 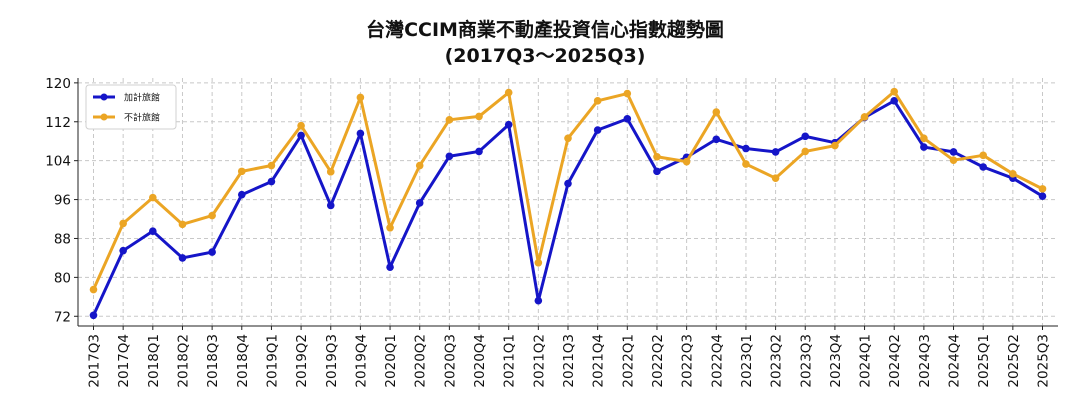 I want to click on y-tick-label: 104, so click(x=58, y=162).